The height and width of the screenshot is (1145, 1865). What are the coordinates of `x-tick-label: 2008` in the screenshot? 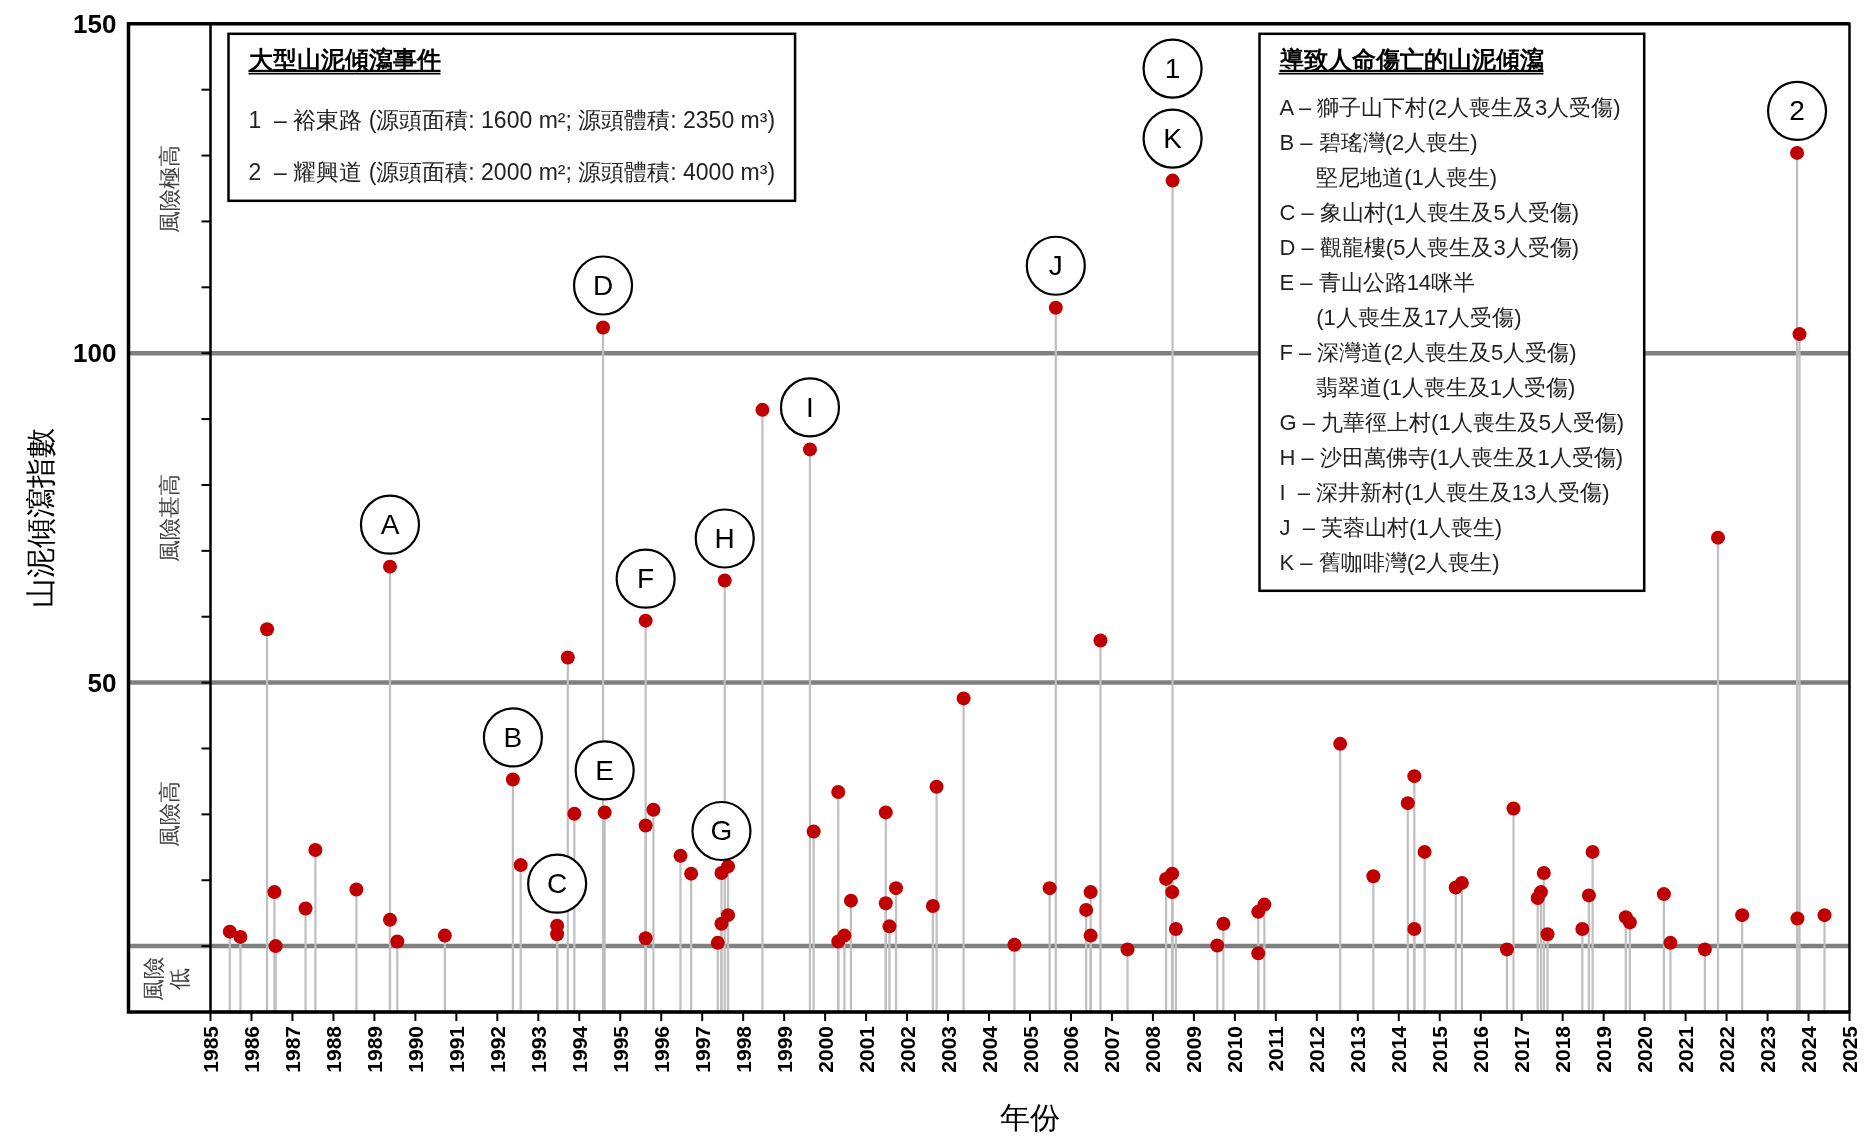 It's located at (1153, 1049).